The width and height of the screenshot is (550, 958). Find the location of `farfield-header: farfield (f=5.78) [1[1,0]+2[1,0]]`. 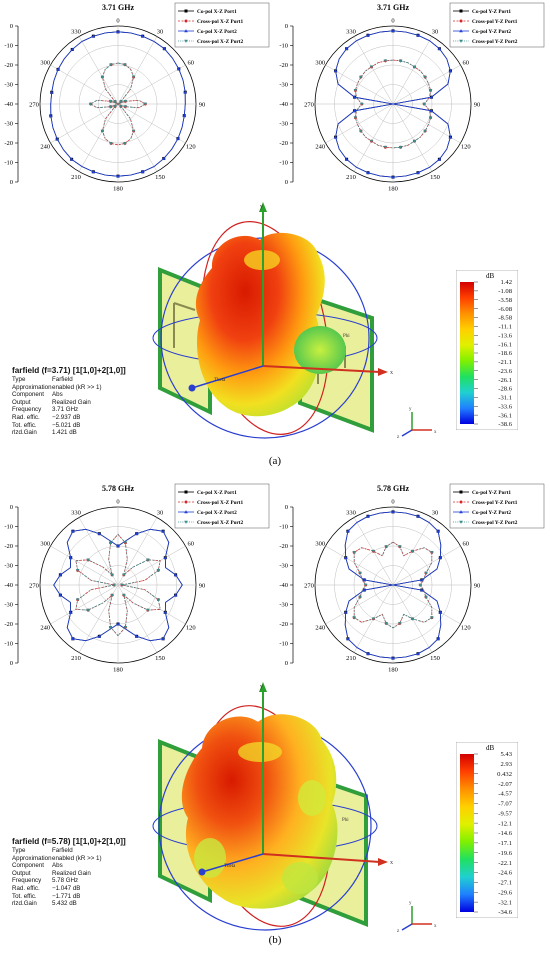

farfield-header: farfield (f=5.78) [1[1,0]+2[1,0]] is located at coordinates (69, 841).